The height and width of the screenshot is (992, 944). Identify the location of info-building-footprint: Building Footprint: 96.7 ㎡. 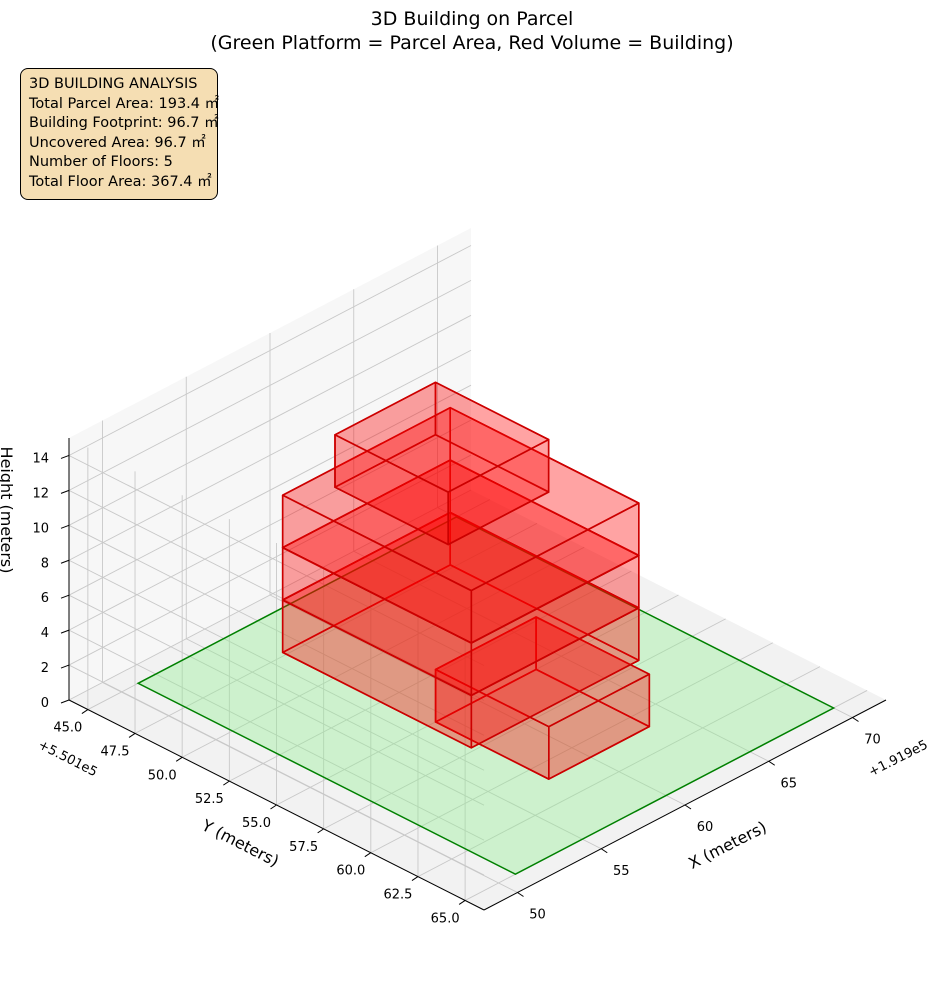
(124, 123).